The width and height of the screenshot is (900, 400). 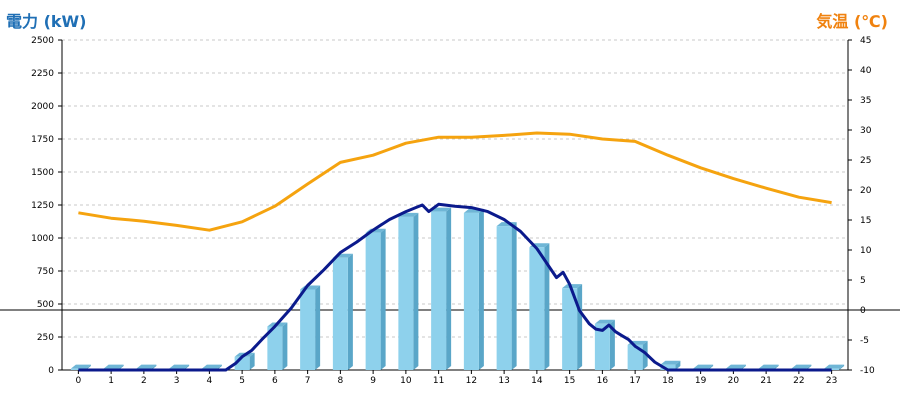 What do you see at coordinates (210, 381) in the screenshot?
I see `x-tick-label: 4` at bounding box center [210, 381].